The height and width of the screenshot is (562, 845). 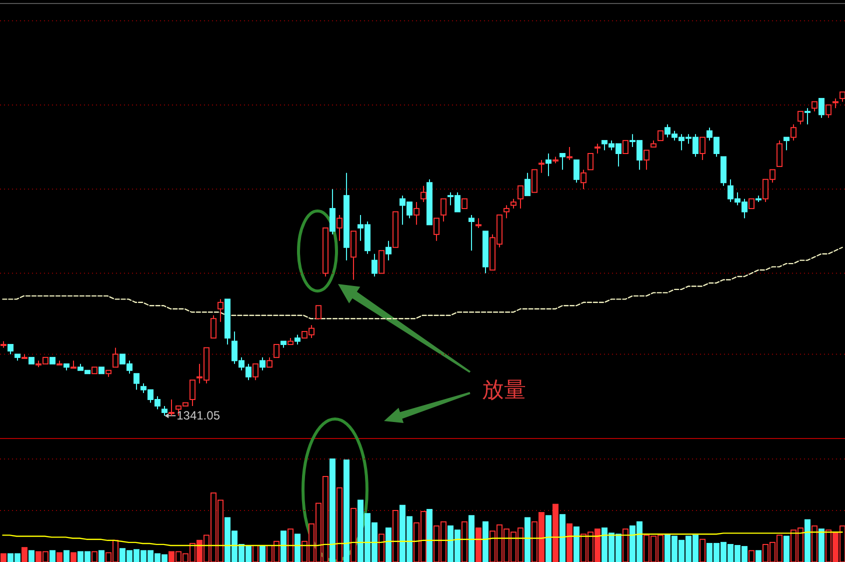 I want to click on annotation: 放量, so click(x=504, y=389).